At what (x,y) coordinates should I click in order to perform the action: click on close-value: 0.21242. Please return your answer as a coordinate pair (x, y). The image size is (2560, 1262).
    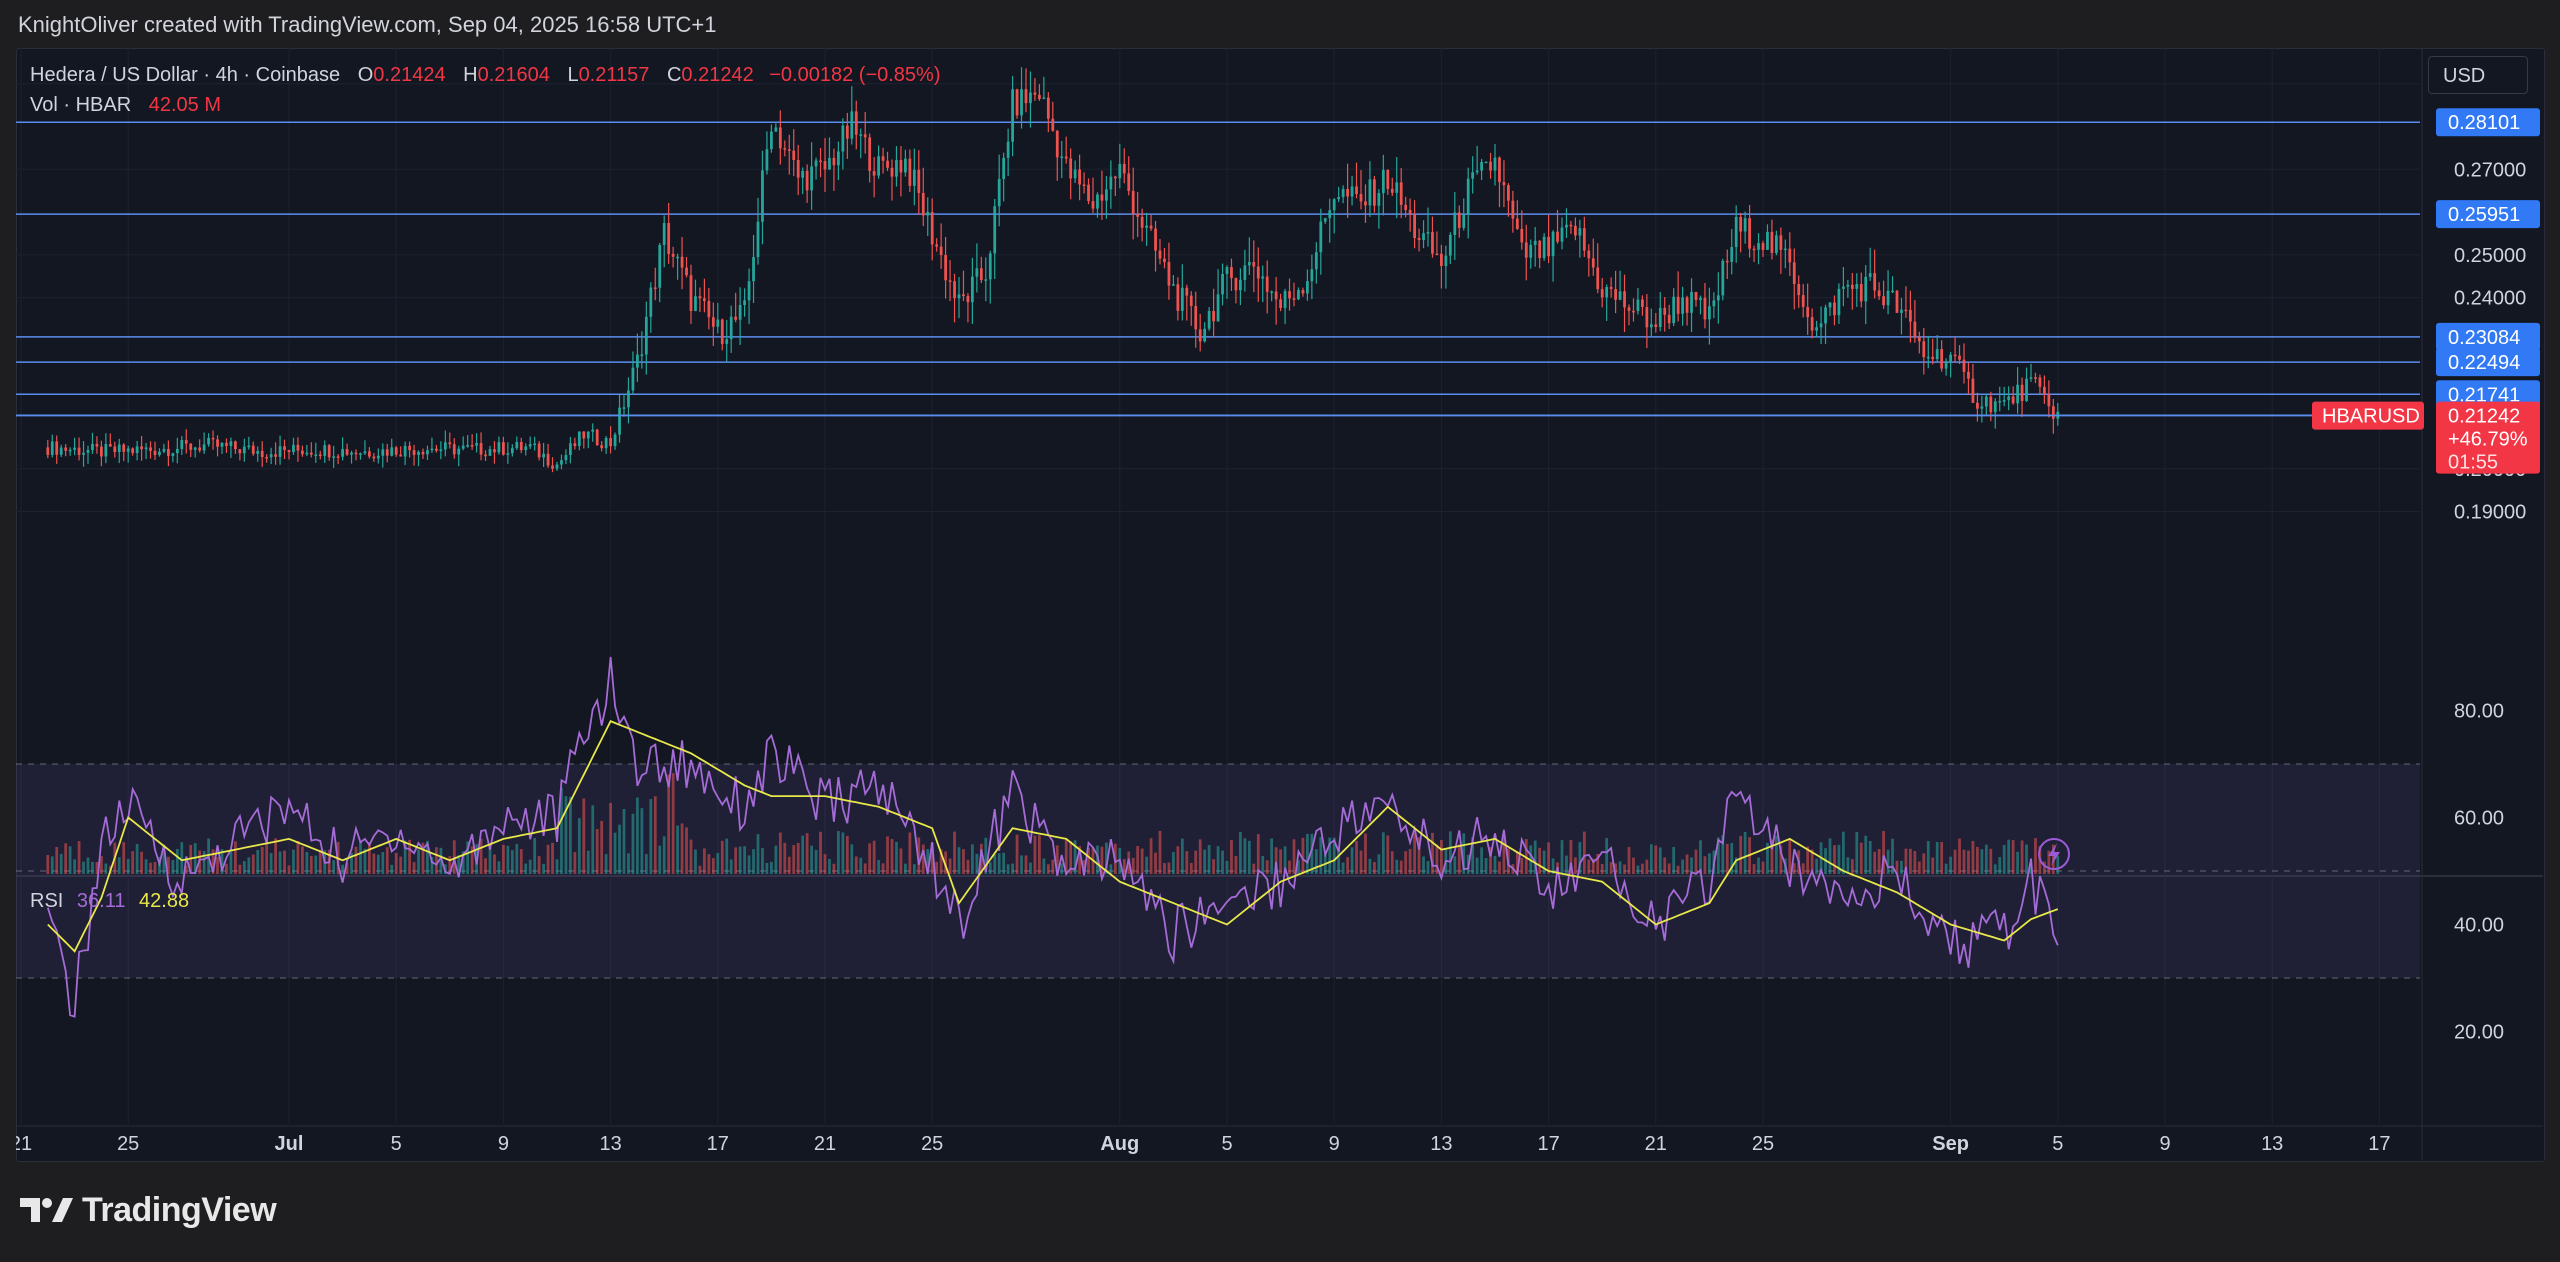
    Looking at the image, I should click on (717, 75).